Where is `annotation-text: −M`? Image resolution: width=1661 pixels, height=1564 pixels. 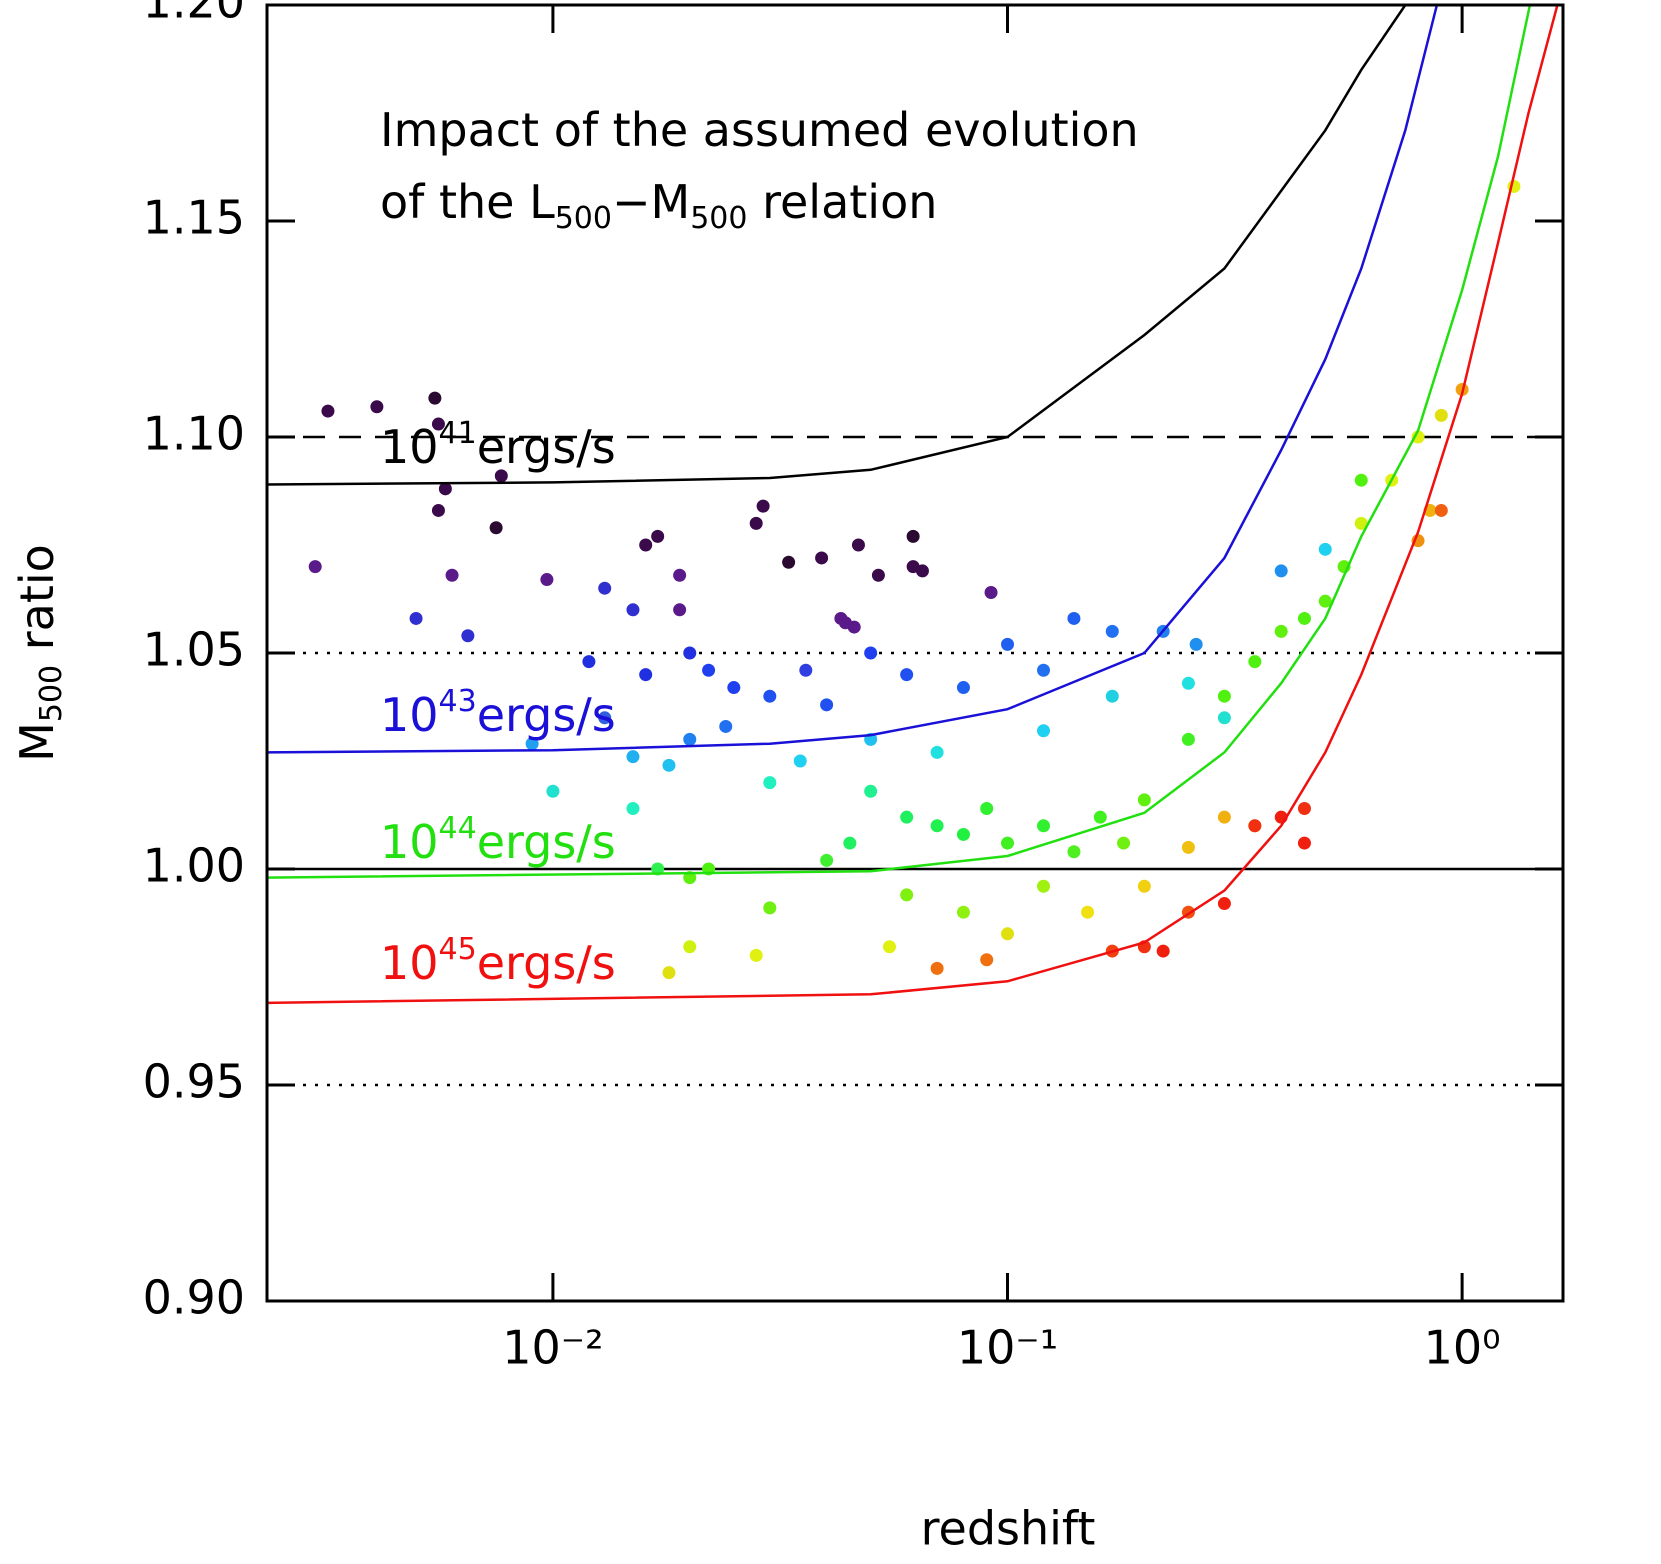 annotation-text: −M is located at coordinates (651, 202).